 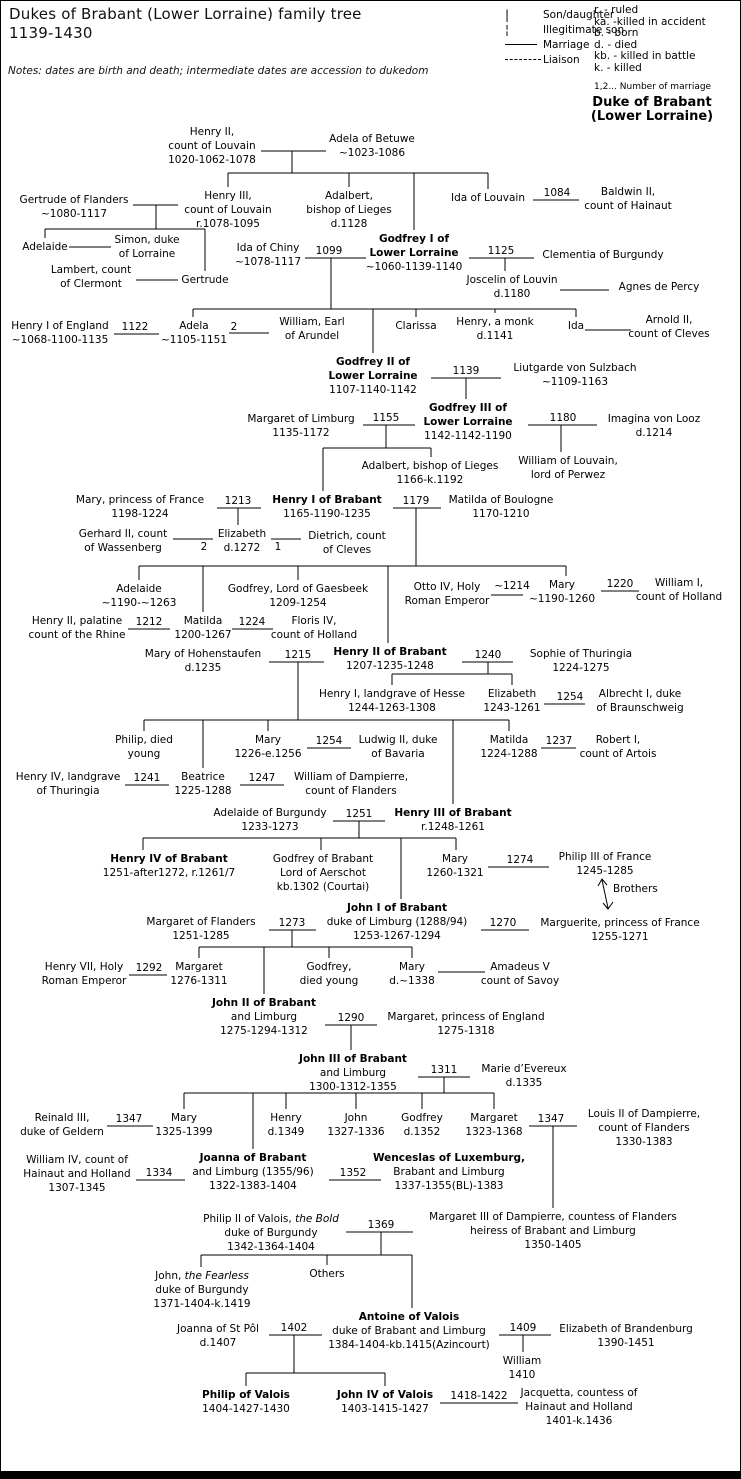 I want to click on person-text: ~1060-1139-1140, so click(x=414, y=267).